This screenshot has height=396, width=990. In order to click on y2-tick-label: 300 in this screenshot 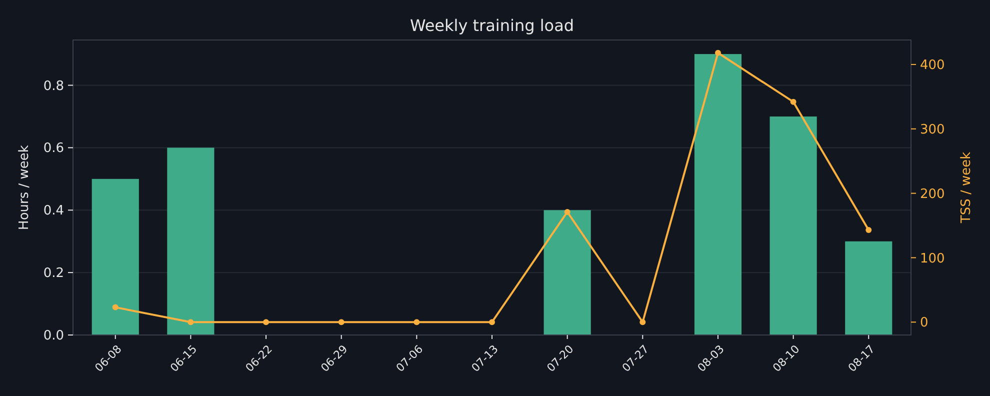, I will do `click(932, 130)`.